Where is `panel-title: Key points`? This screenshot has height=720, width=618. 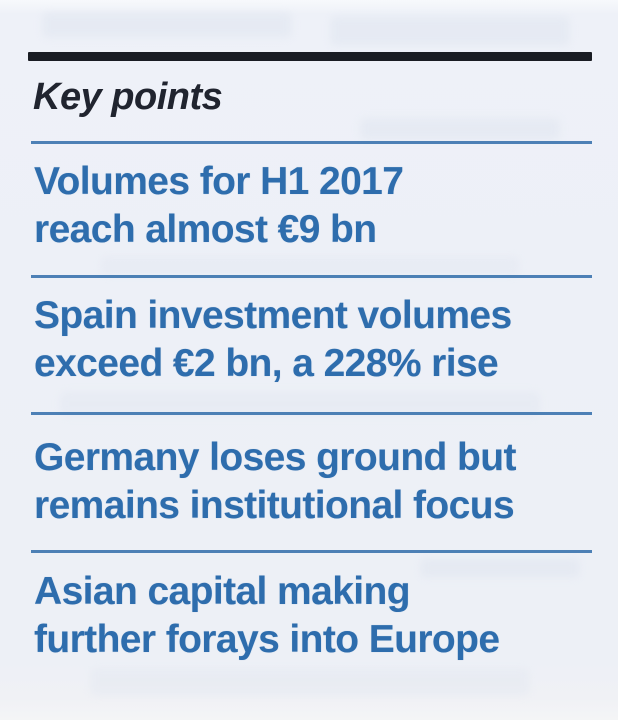
panel-title: Key points is located at coordinates (128, 97).